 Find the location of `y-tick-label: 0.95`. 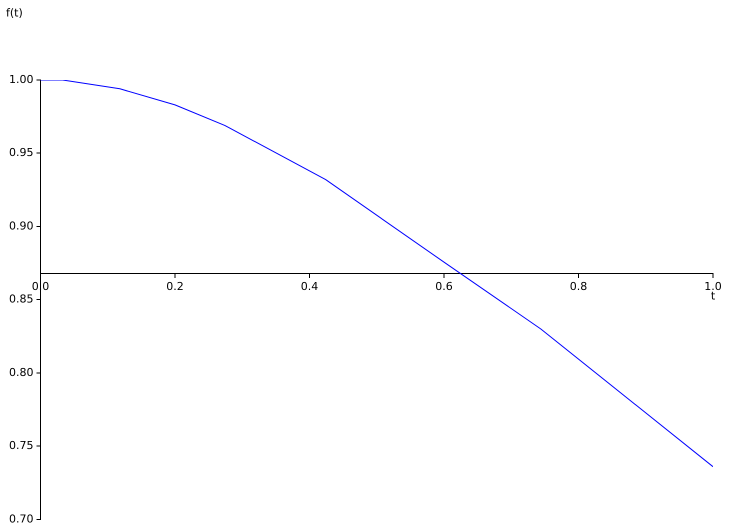

y-tick-label: 0.95 is located at coordinates (21, 153).